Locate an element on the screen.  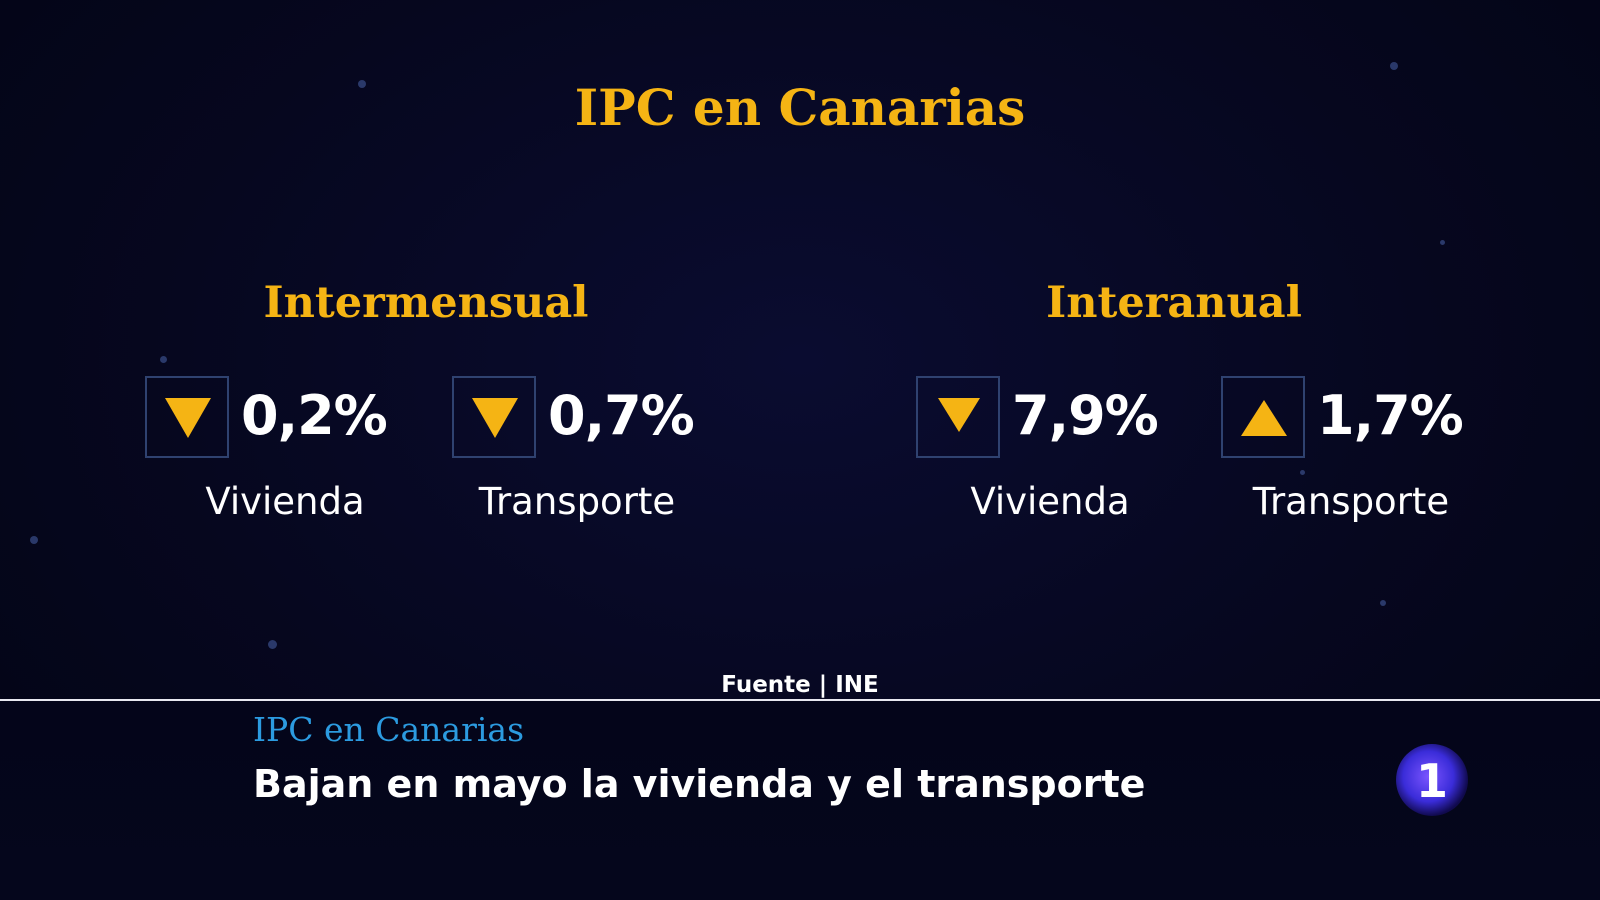
channel-logo-number: 1 is located at coordinates (1431, 781).